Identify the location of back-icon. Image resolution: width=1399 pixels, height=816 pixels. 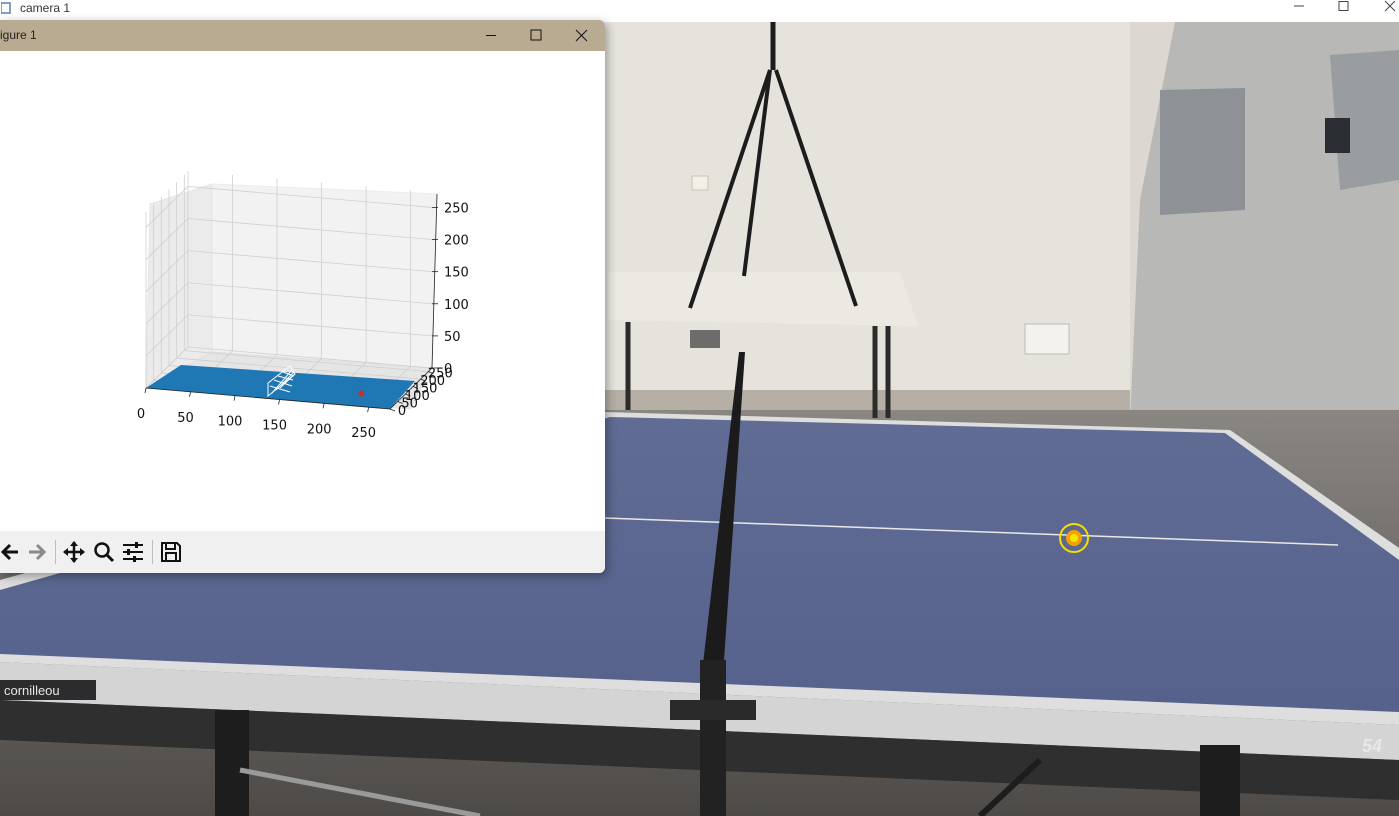
(11, 552).